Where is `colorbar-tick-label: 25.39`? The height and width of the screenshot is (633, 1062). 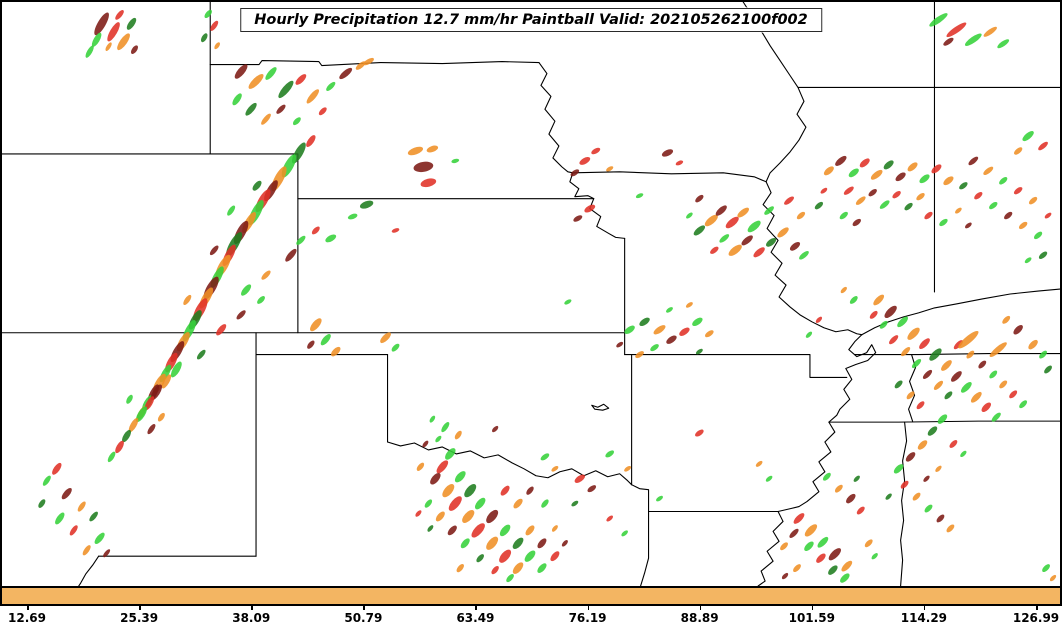 colorbar-tick-label: 25.39 is located at coordinates (139, 618).